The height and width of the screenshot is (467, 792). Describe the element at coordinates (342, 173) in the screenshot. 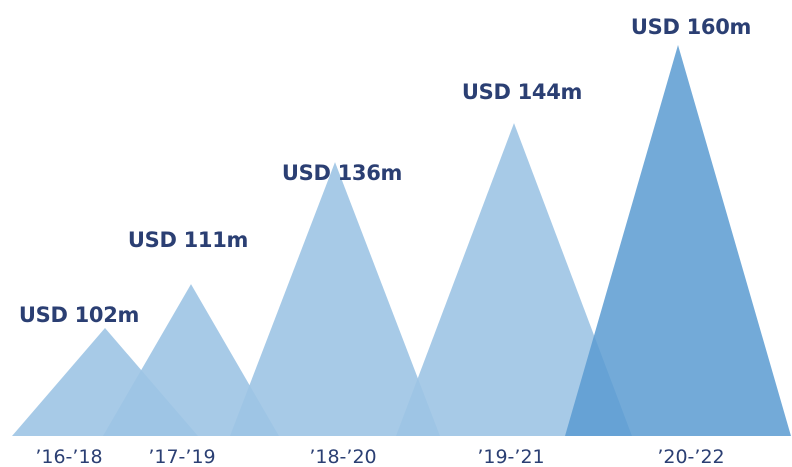

I see `value-label-3: USD 136m` at that location.